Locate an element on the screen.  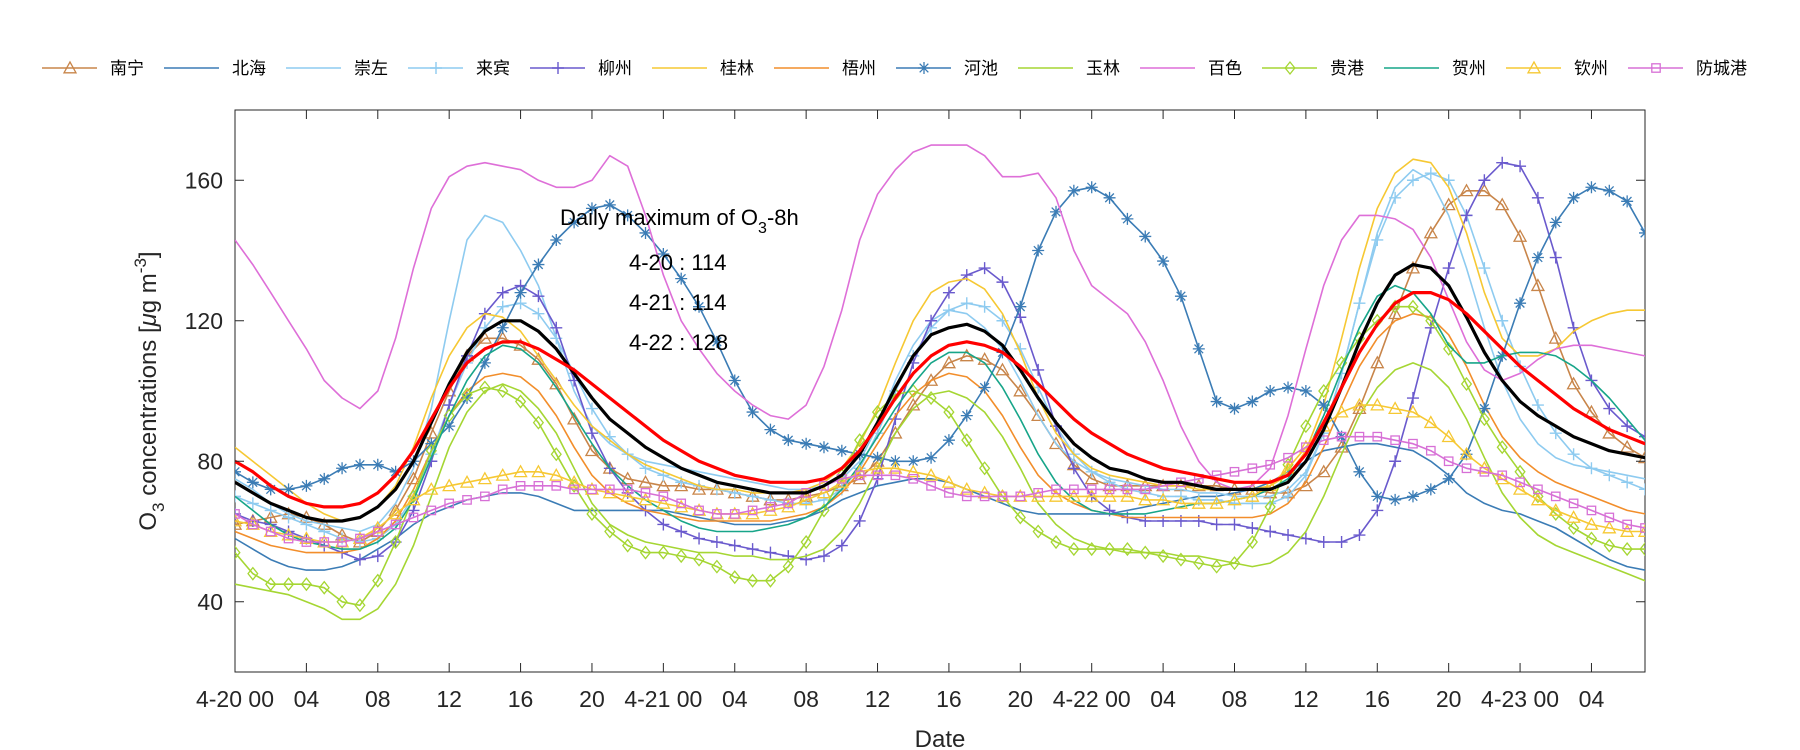
x-tick-label: 16 is located at coordinates (949, 699).